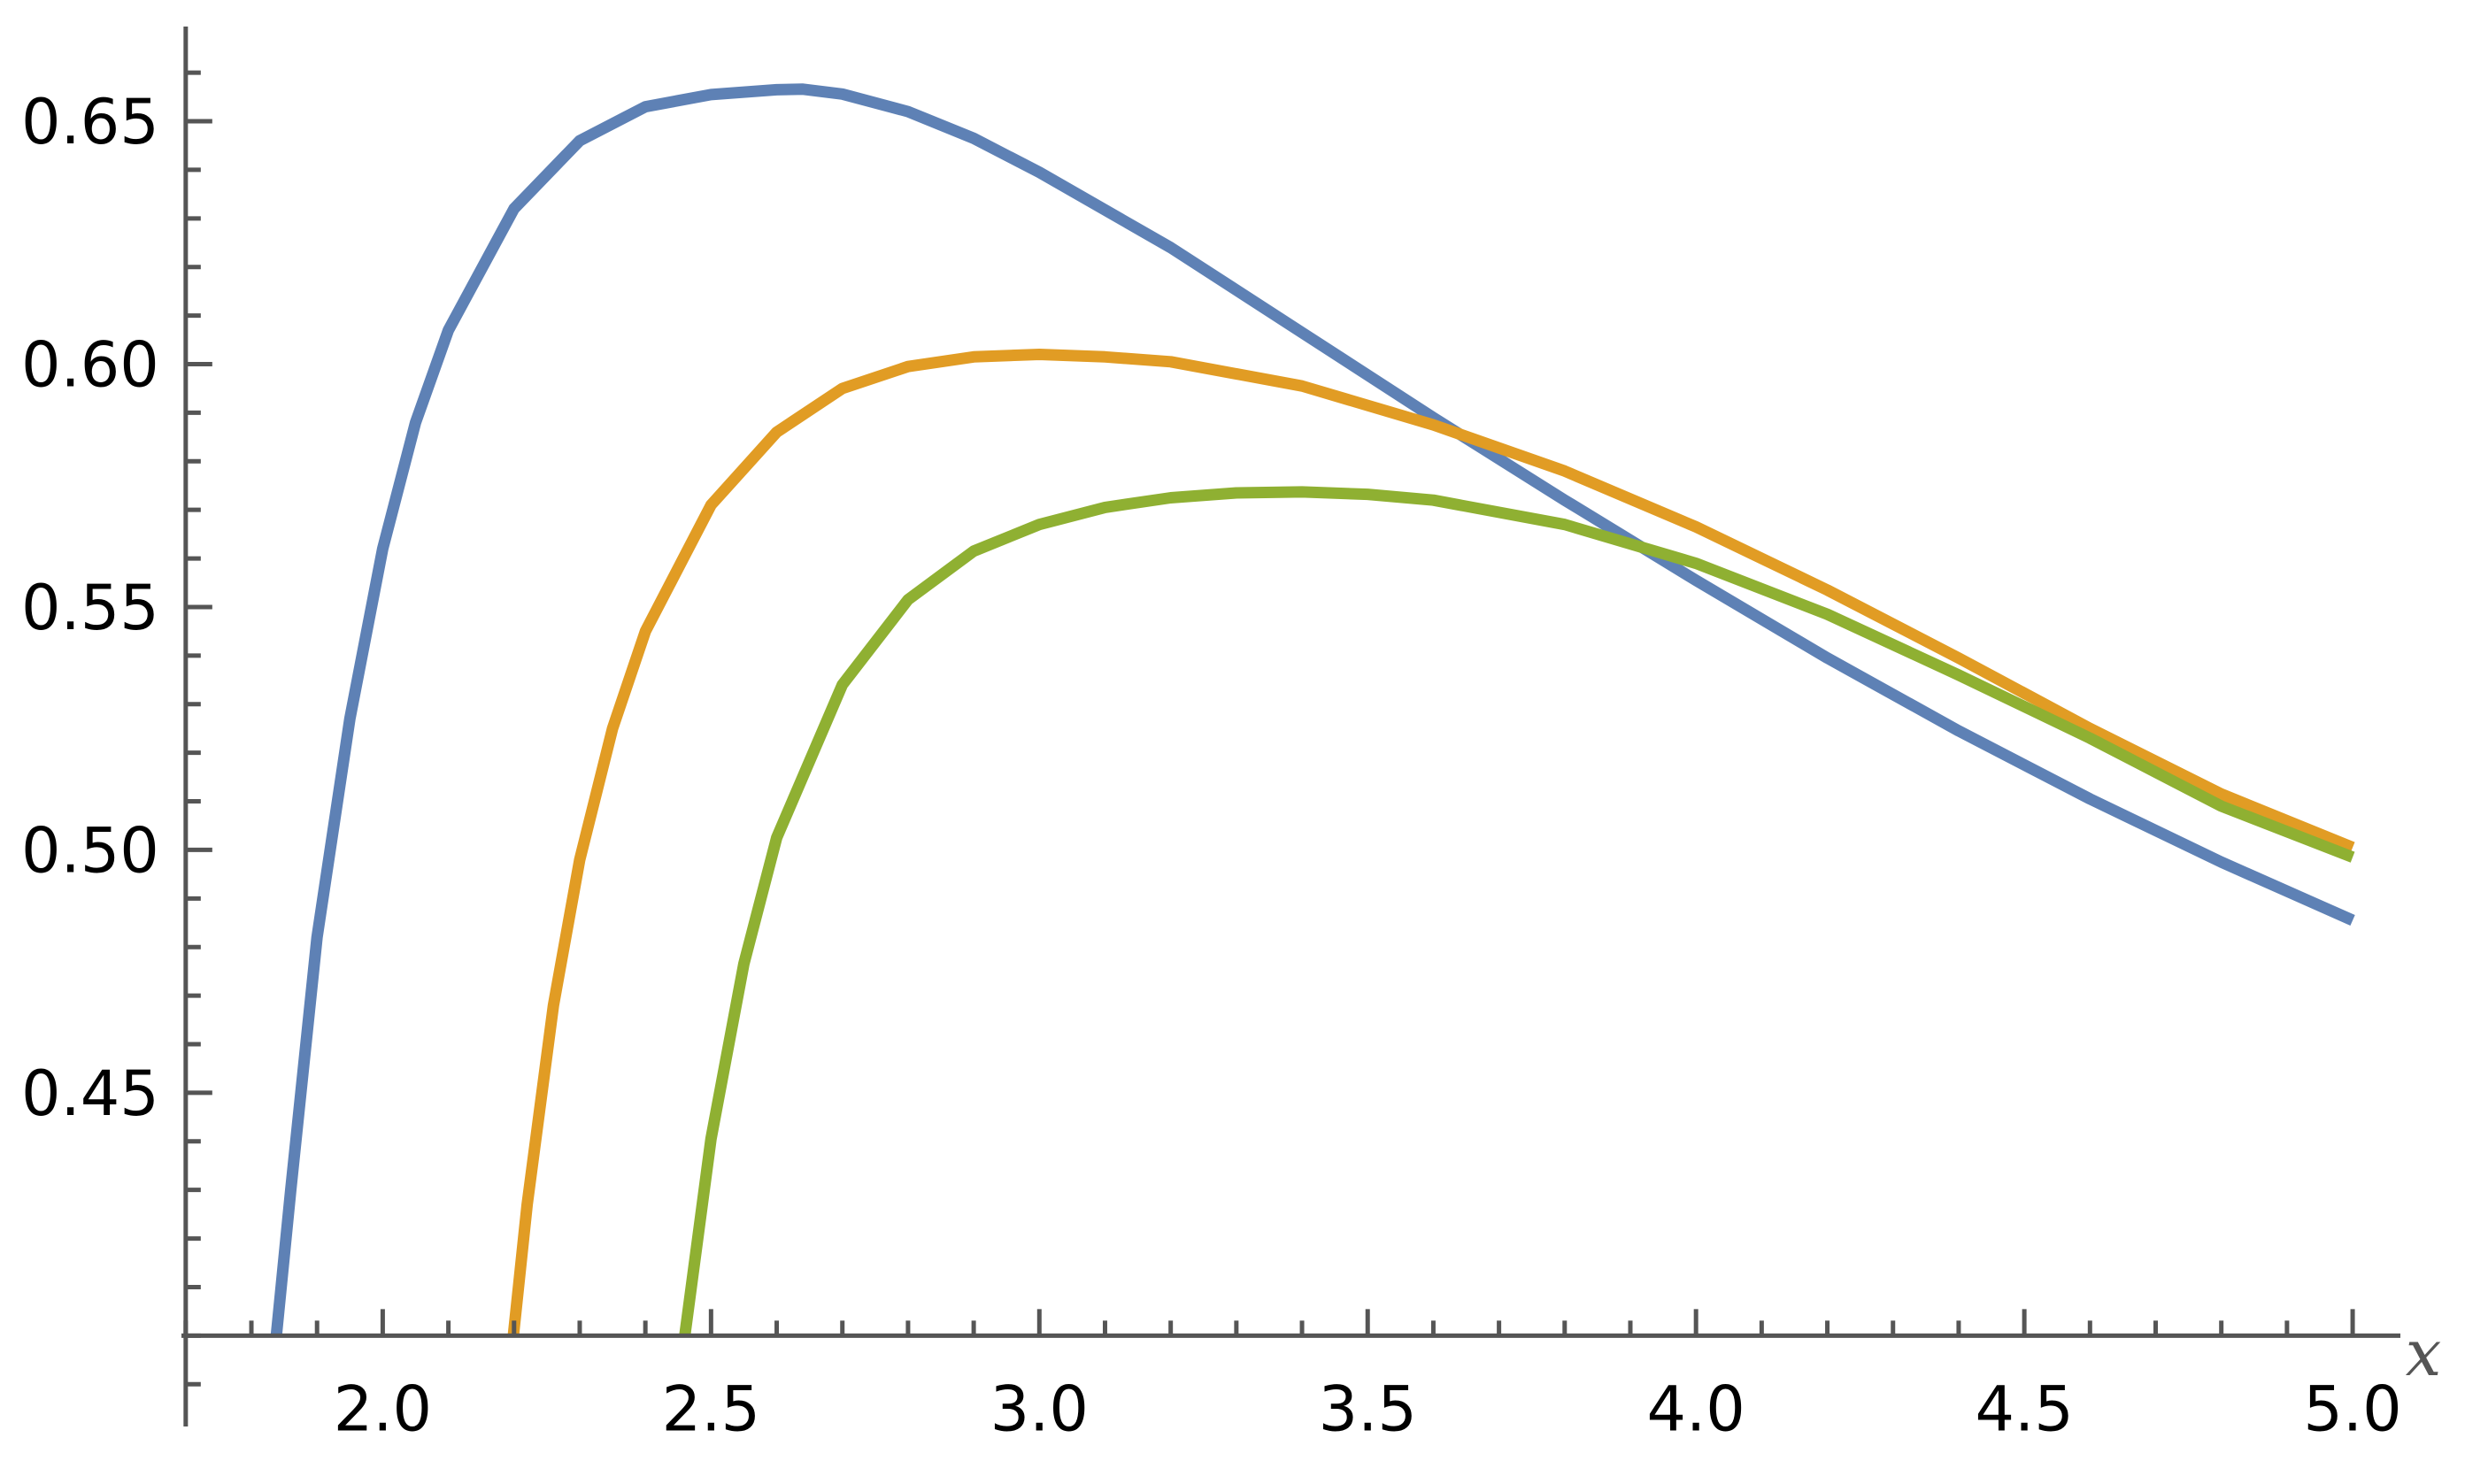 The width and height of the screenshot is (2488, 1484). What do you see at coordinates (1039, 1409) in the screenshot?
I see `x-tick-label: 3.0` at bounding box center [1039, 1409].